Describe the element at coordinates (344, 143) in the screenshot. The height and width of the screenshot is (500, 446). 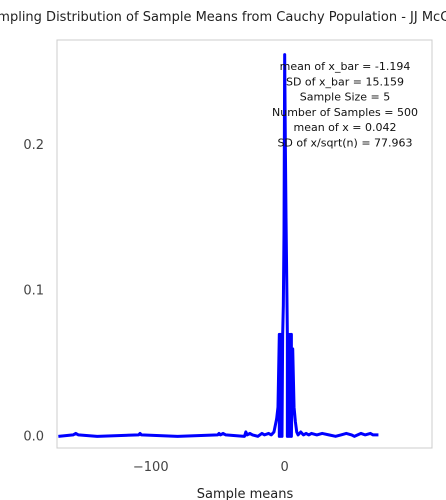
I see `annotation-line: SD of x/sqrt(n) = 77.963` at that location.